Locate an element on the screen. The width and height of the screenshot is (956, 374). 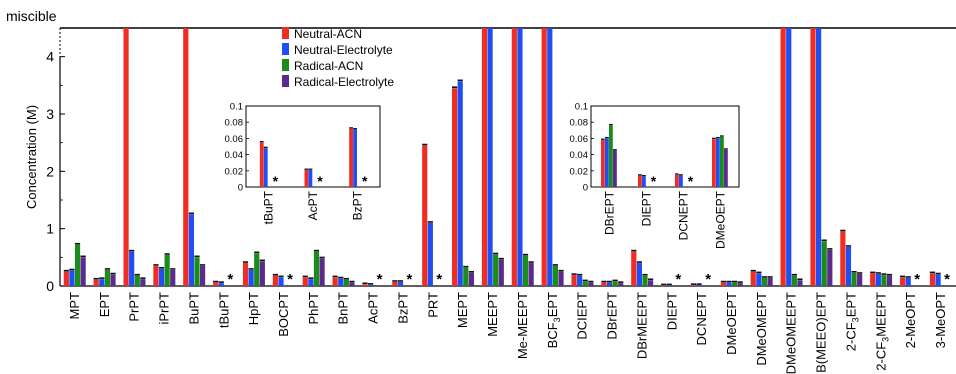
x-tick-label-part: tBuPT is located at coordinates (223, 310).